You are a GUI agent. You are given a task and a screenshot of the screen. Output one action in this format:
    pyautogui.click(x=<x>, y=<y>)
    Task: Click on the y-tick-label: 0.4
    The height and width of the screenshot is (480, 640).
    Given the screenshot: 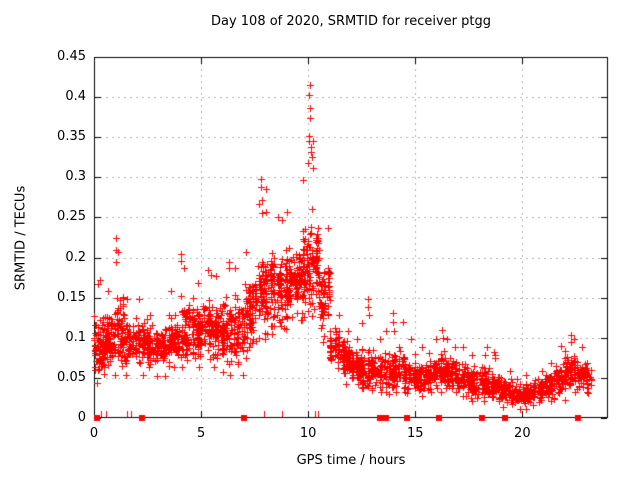 What is the action you would take?
    pyautogui.click(x=75, y=97)
    